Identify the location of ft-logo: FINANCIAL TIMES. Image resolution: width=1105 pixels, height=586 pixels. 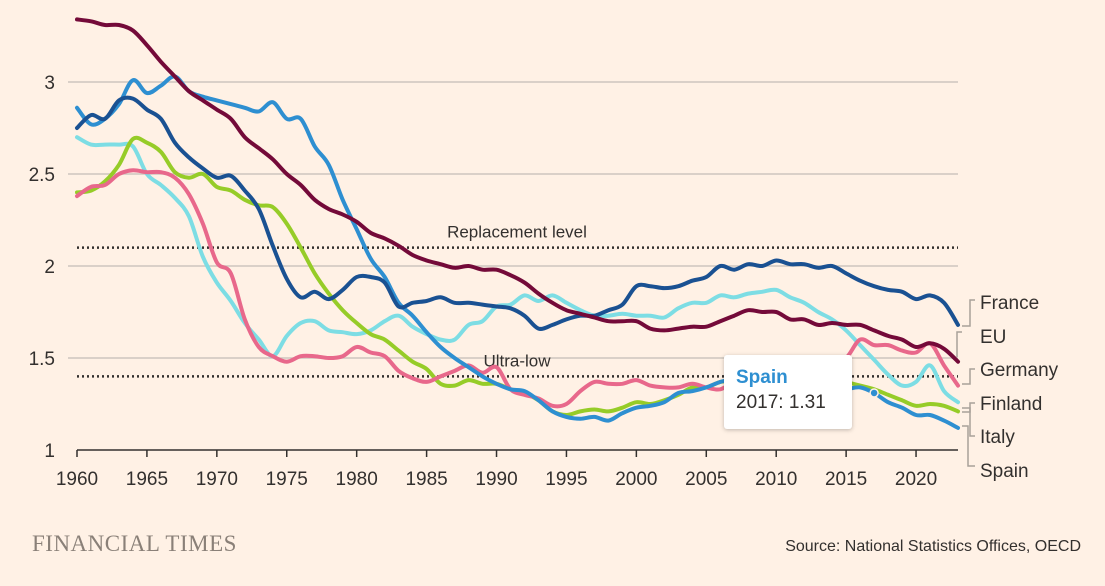
(134, 543).